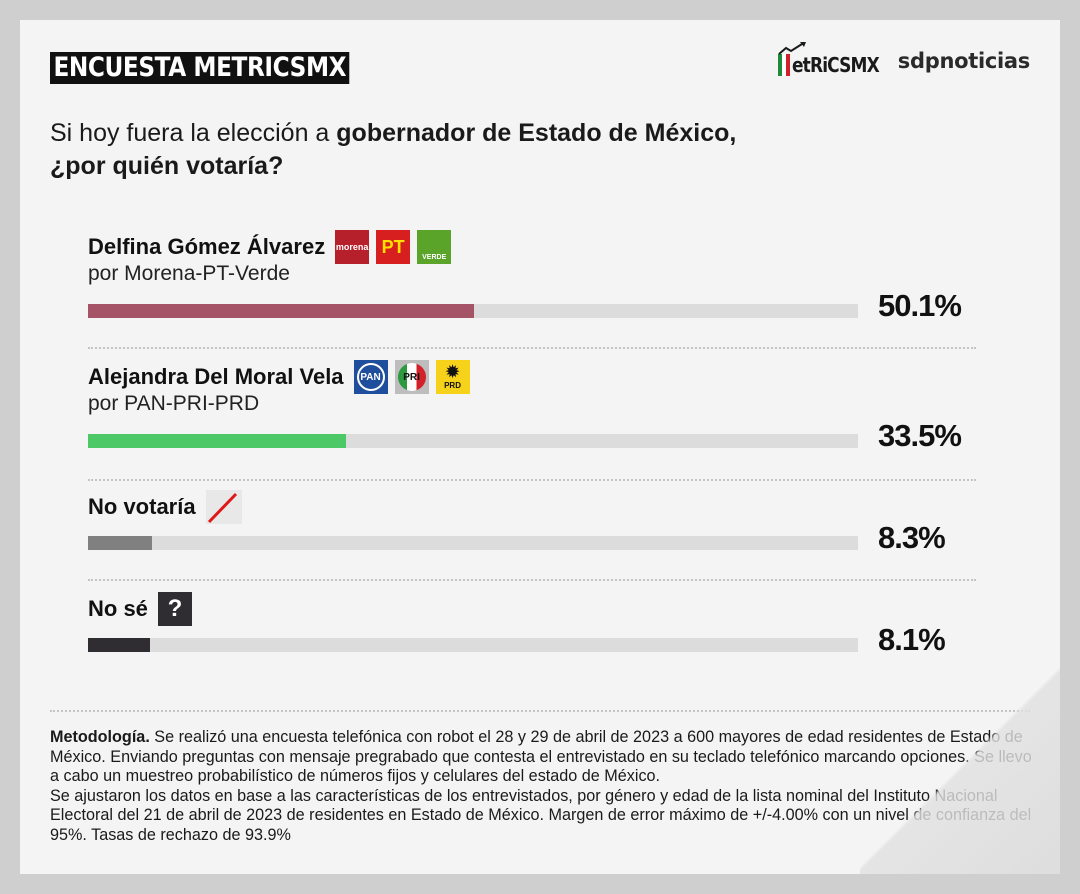 This screenshot has width=1080, height=894. What do you see at coordinates (217, 441) in the screenshot?
I see `bar-fill-alejandra` at bounding box center [217, 441].